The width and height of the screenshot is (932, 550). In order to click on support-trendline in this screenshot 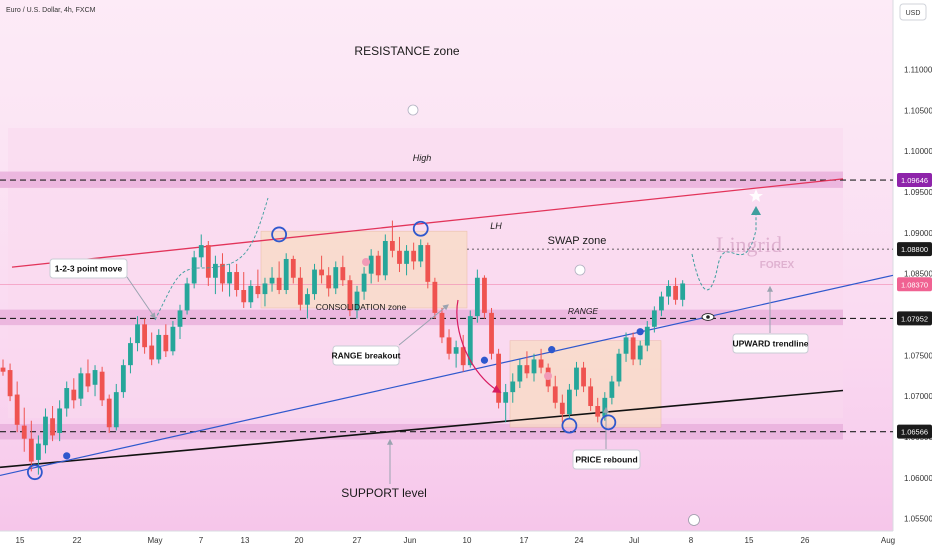, I will do `click(422, 429)`.